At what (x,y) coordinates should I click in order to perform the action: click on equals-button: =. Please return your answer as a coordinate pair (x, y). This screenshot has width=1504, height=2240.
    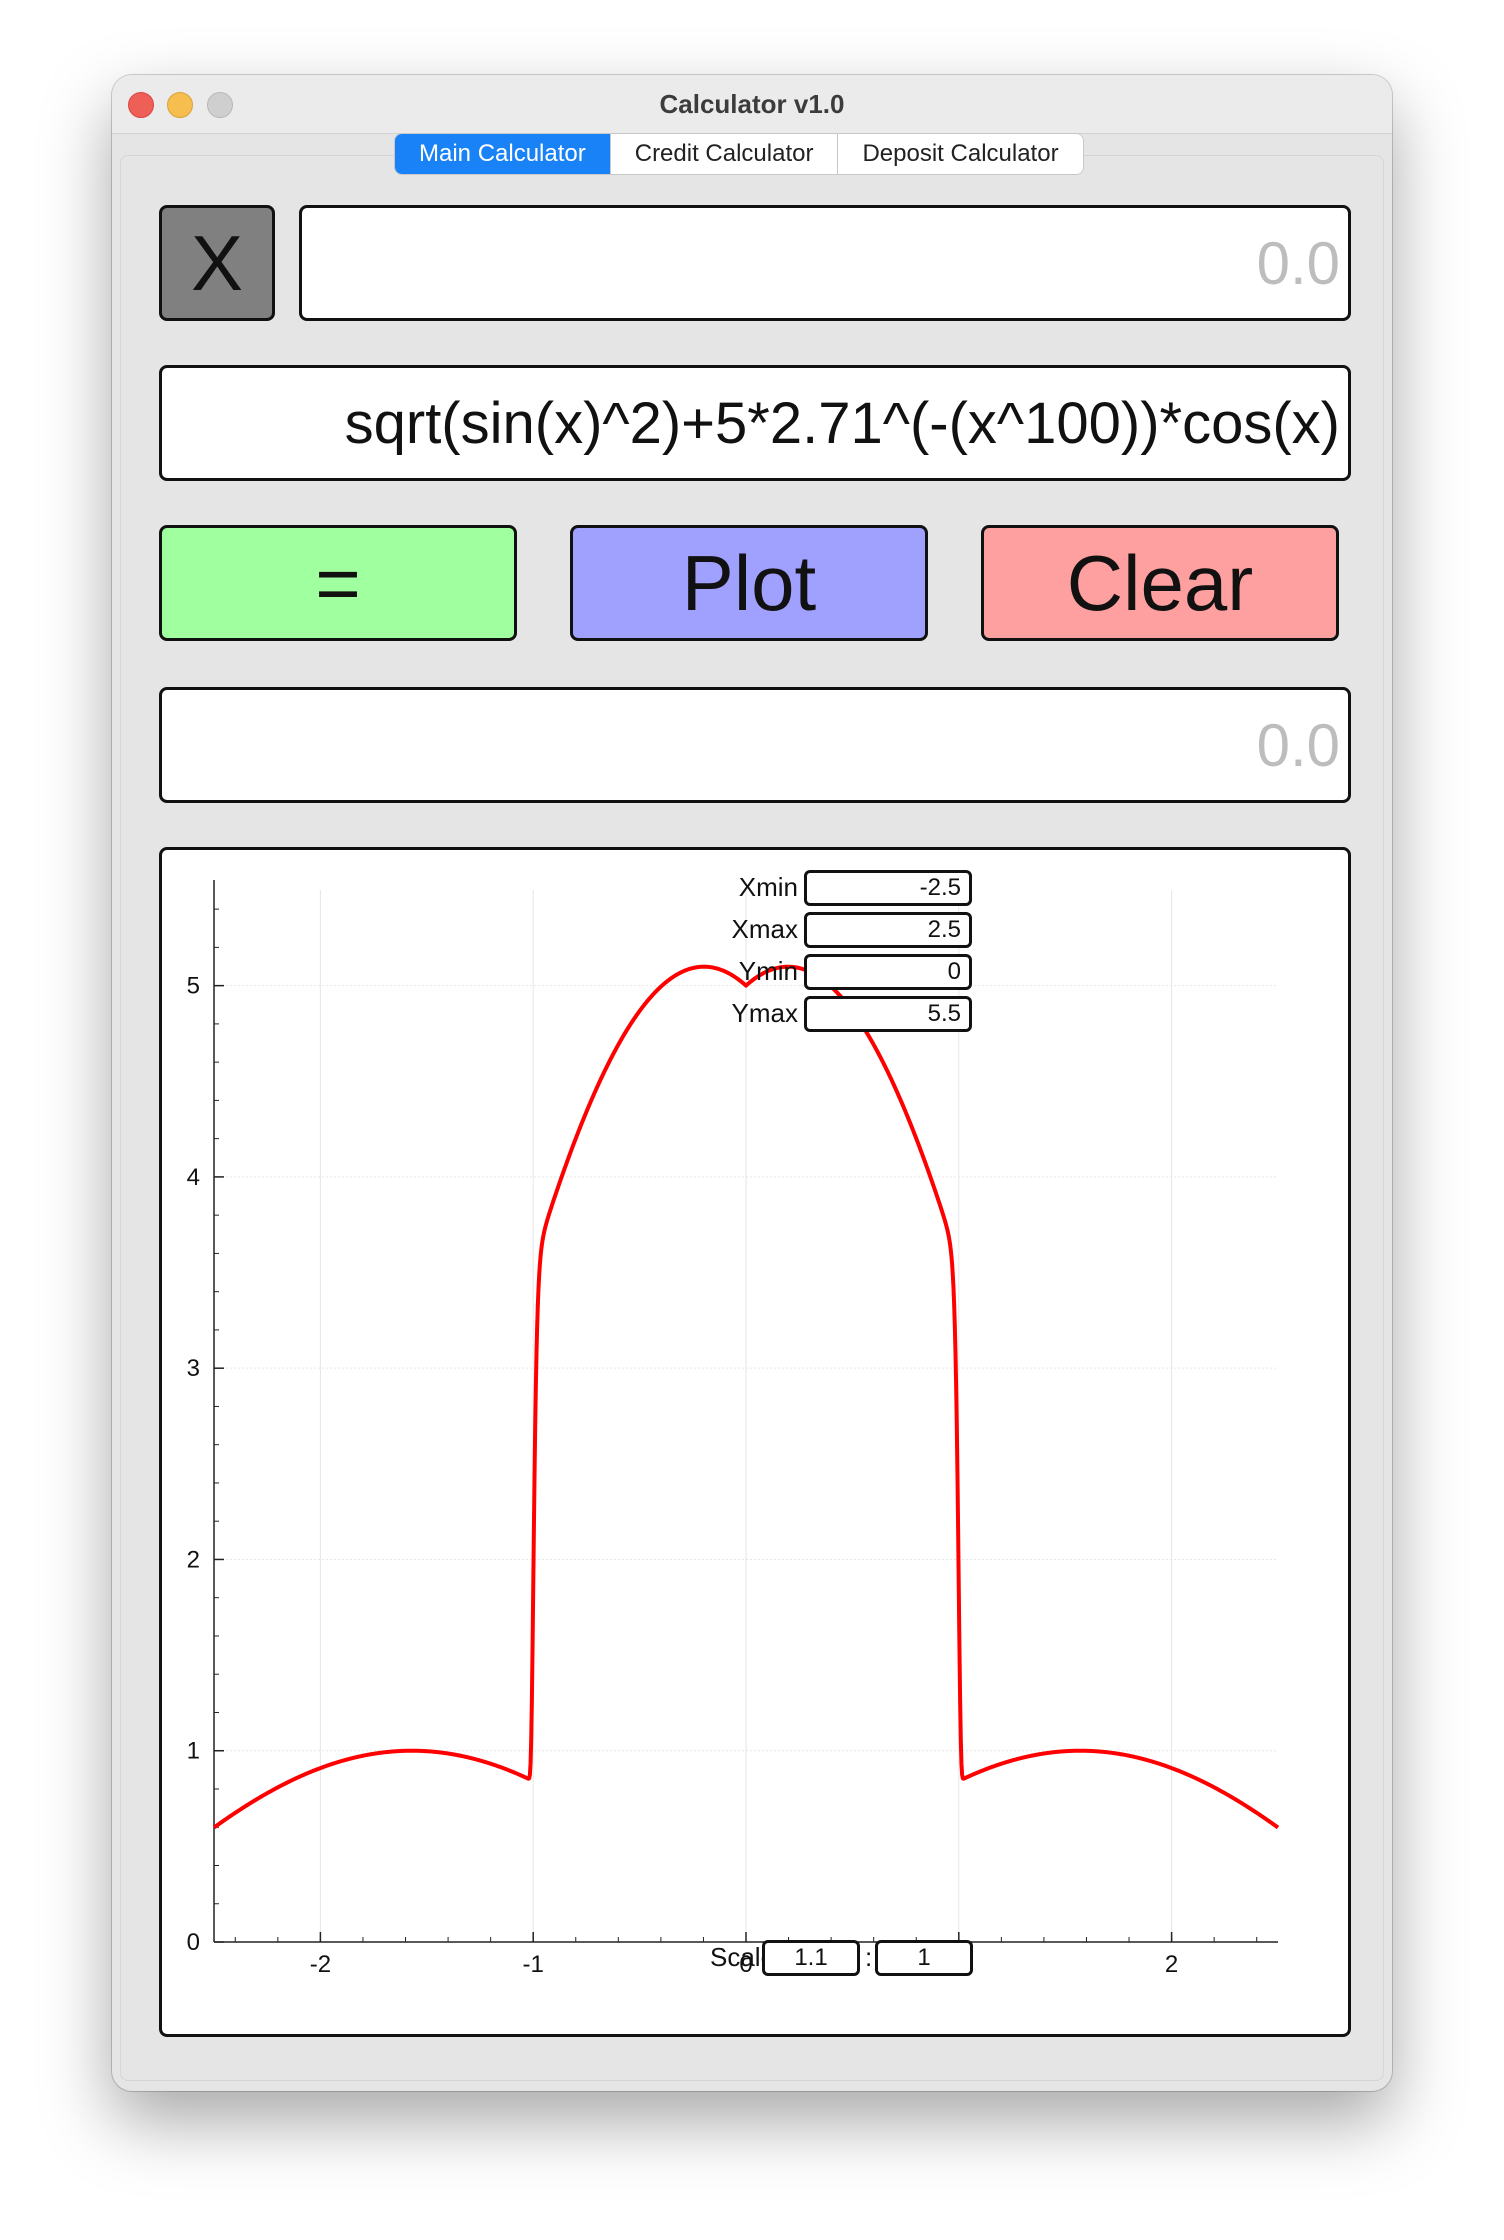
    Looking at the image, I should click on (338, 583).